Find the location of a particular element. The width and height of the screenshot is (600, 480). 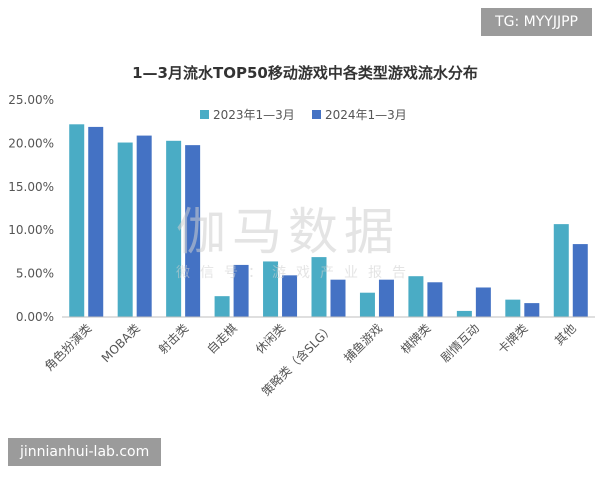

watermark-sub: 微信号：游戏产业报告 is located at coordinates (296, 273).